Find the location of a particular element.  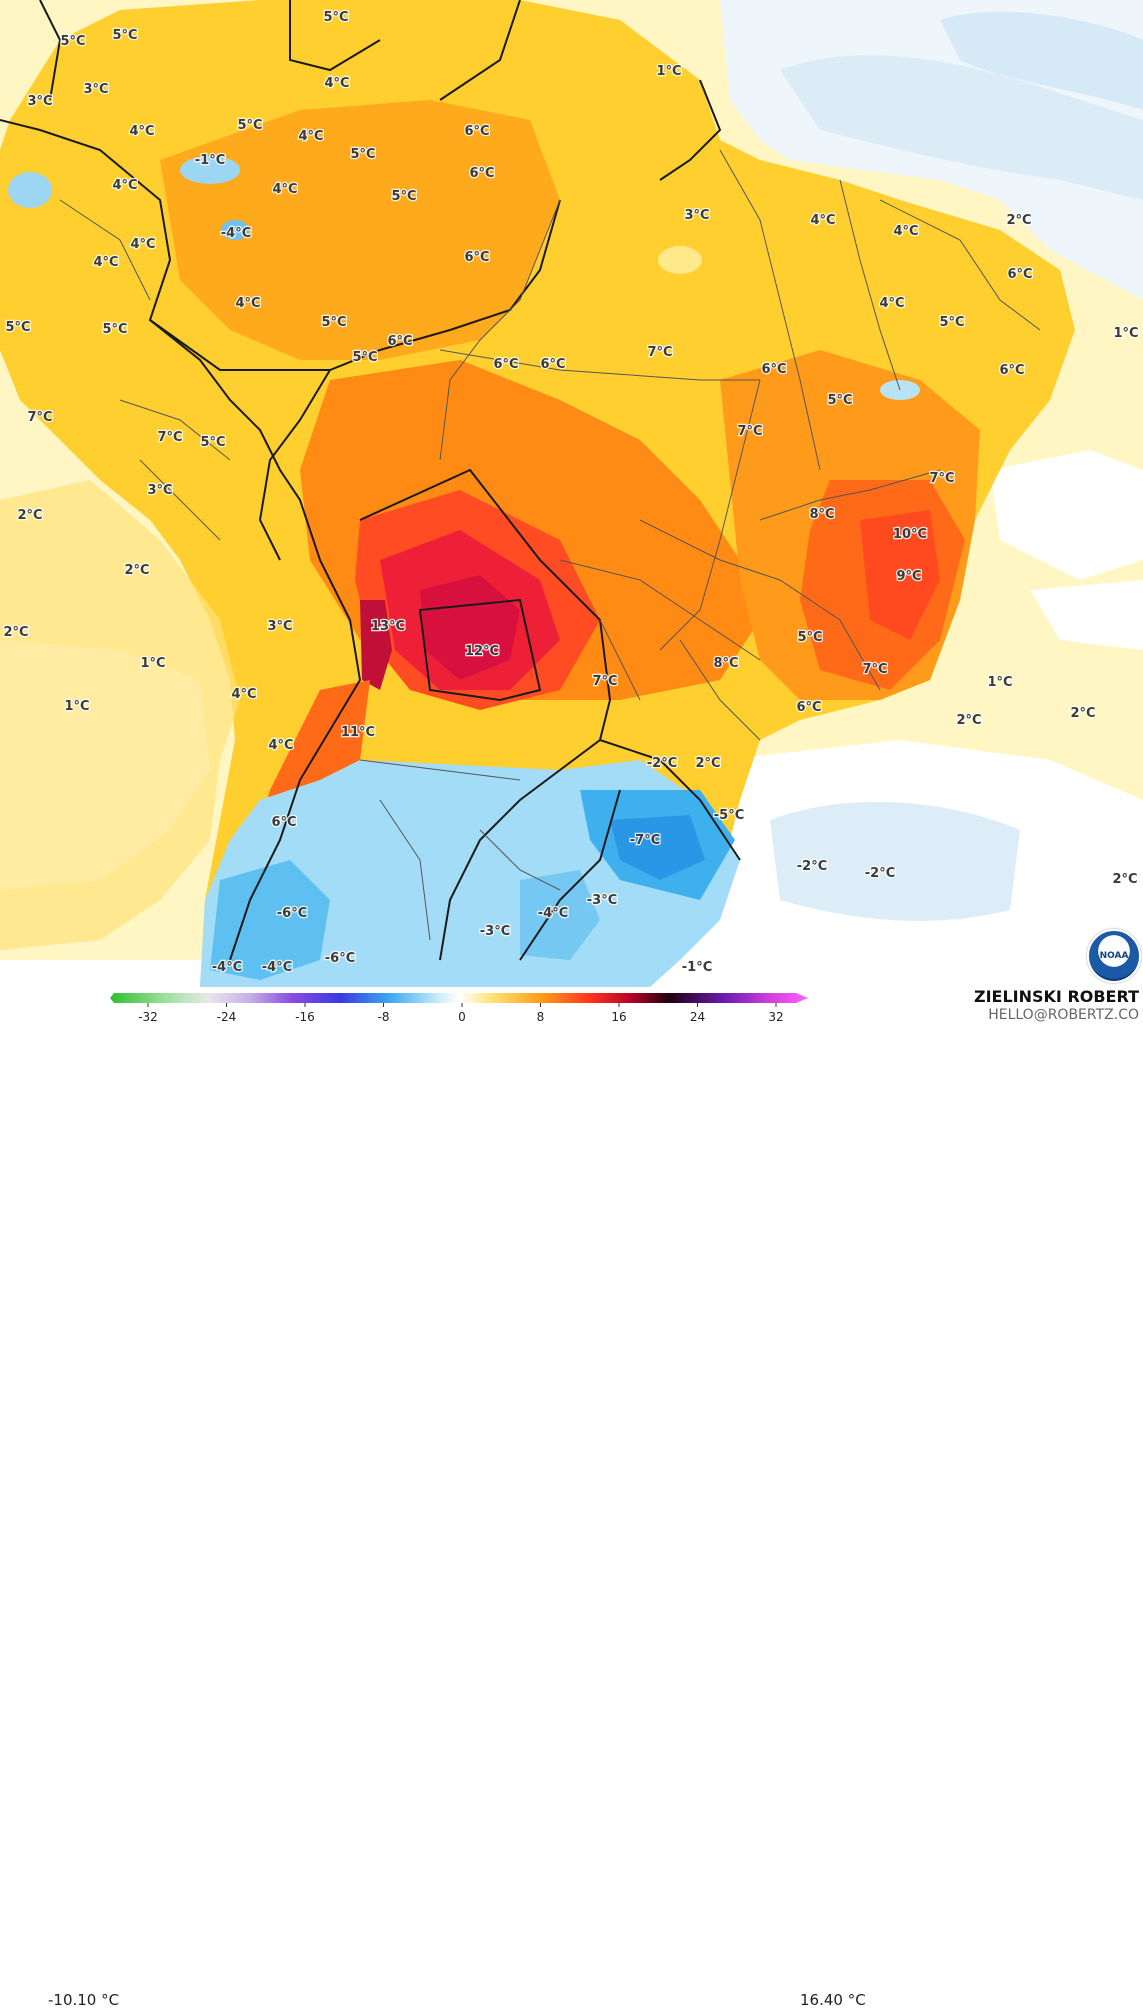

credit-email: HELLO@ROBERTZ.CO is located at coordinates (1063, 1015).